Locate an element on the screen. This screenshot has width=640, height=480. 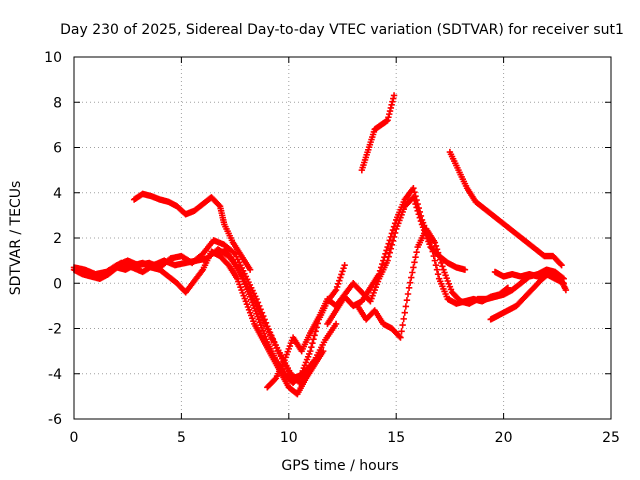
y-tick-label: 10 is located at coordinates (53, 58).